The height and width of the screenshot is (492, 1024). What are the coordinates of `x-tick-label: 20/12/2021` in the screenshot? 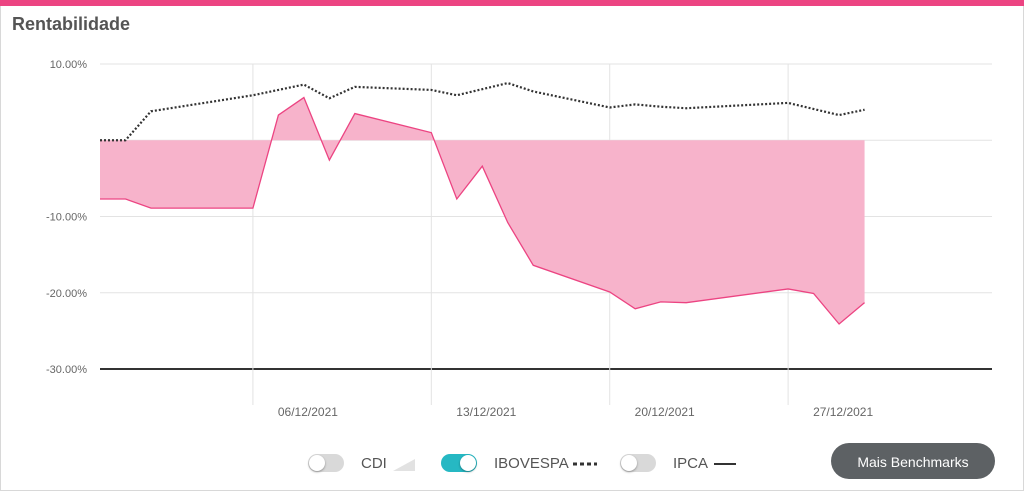 It's located at (665, 412).